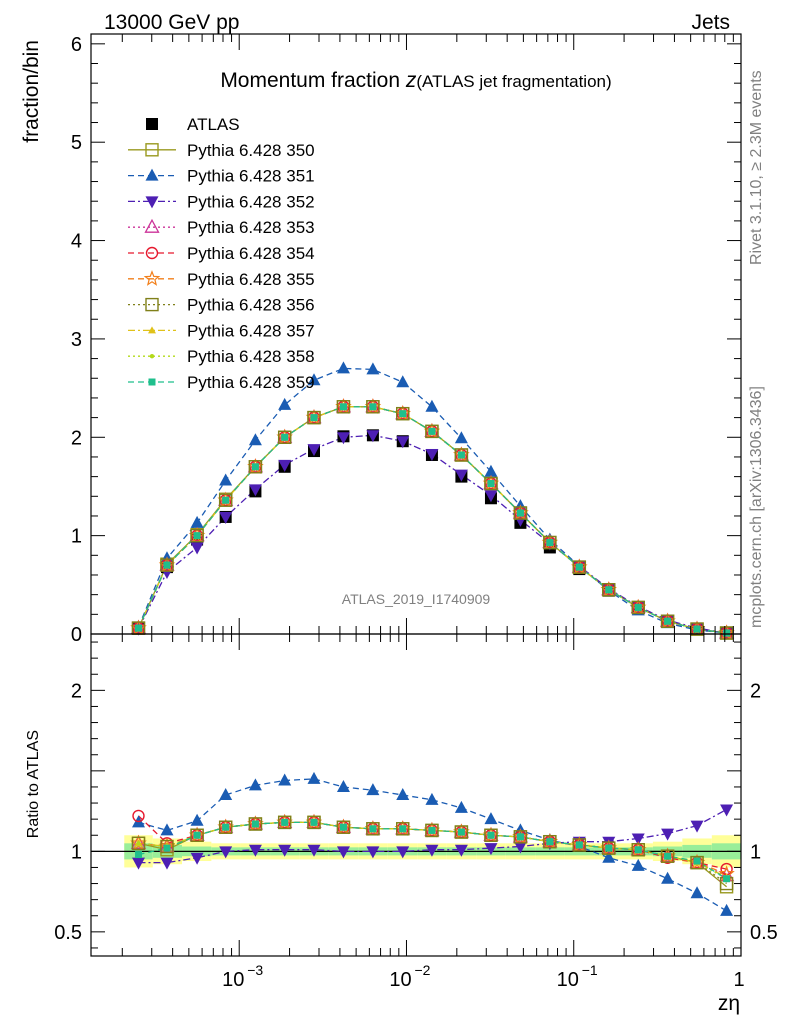  I want to click on legend-label: Pythia 6.428 354, so click(251, 253).